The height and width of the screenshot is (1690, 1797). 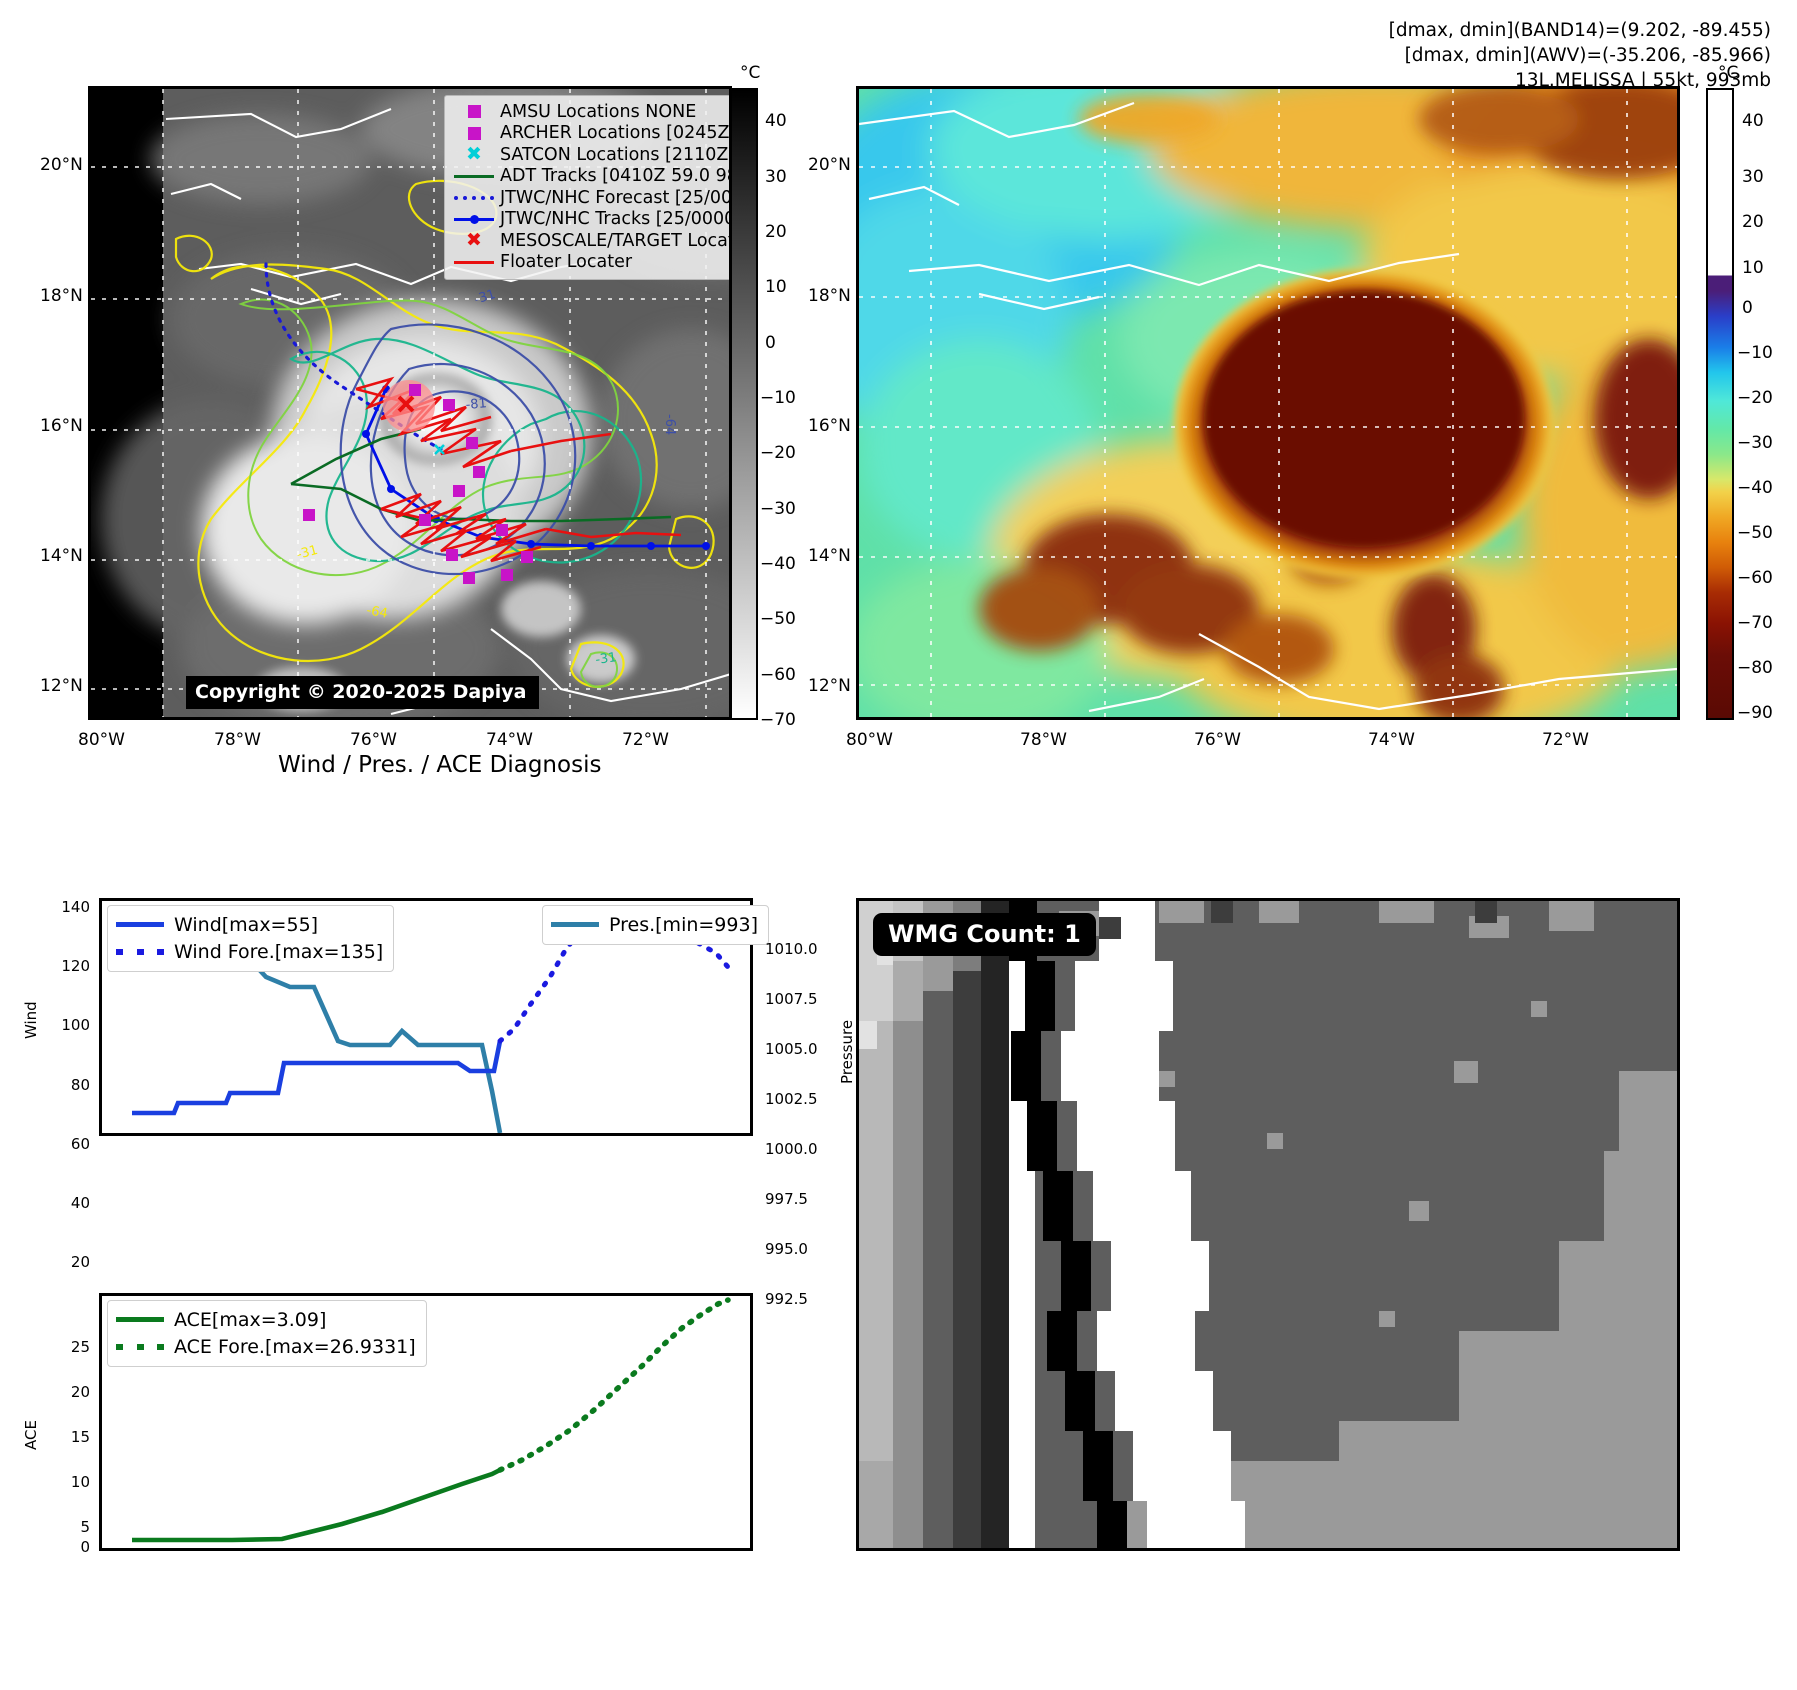 What do you see at coordinates (1579, 30) in the screenshot?
I see `dmax-dmin-band14: [dmax, dmin](BAND14)=(9.202, -89.455)` at bounding box center [1579, 30].